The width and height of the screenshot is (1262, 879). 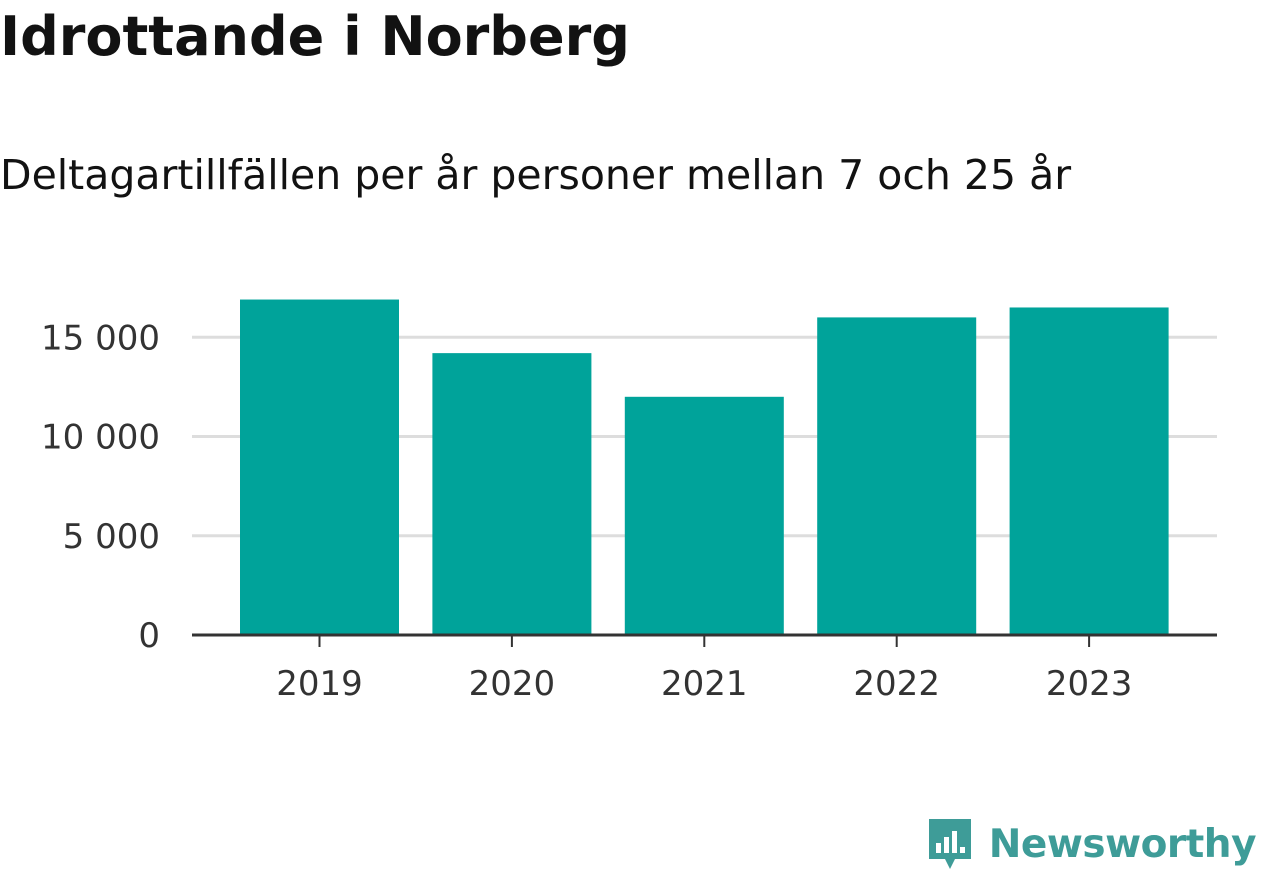 What do you see at coordinates (1089, 684) in the screenshot?
I see `x-tick-label: 2023` at bounding box center [1089, 684].